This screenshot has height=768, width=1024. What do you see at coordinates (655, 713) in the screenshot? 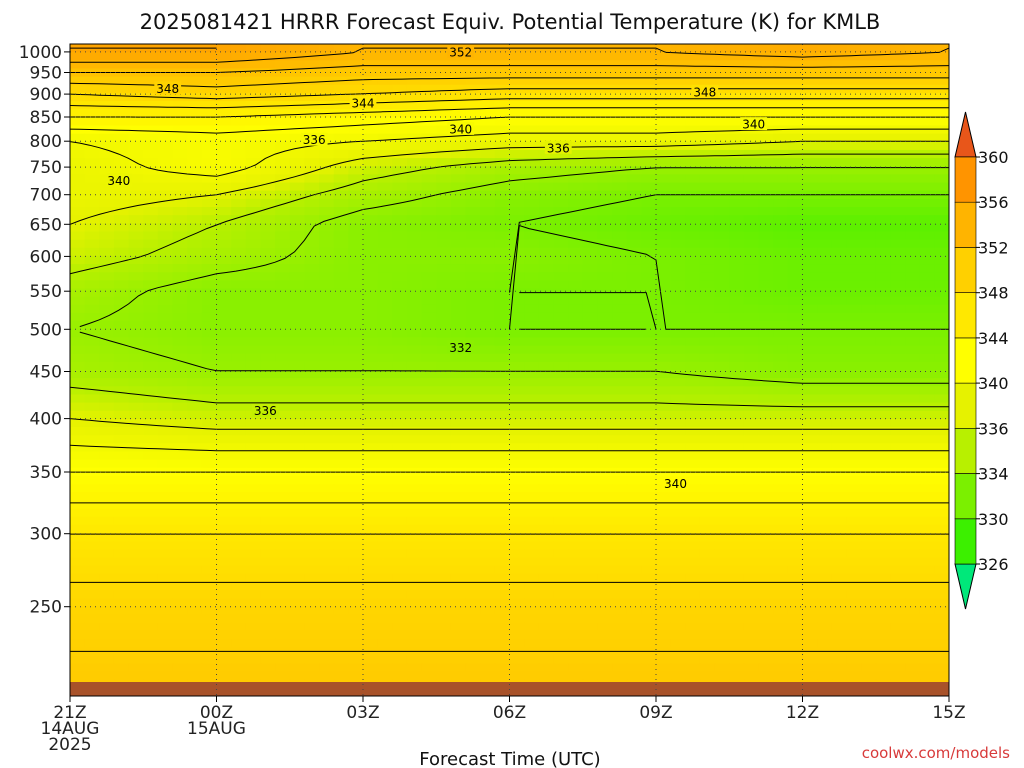
I see `x-tick-label: 09Z` at bounding box center [655, 713].